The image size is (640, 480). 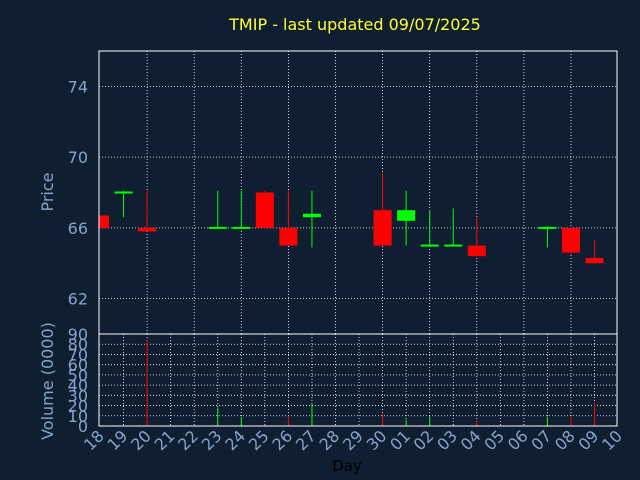 I want to click on x-tick-label: 10, so click(x=612, y=440).